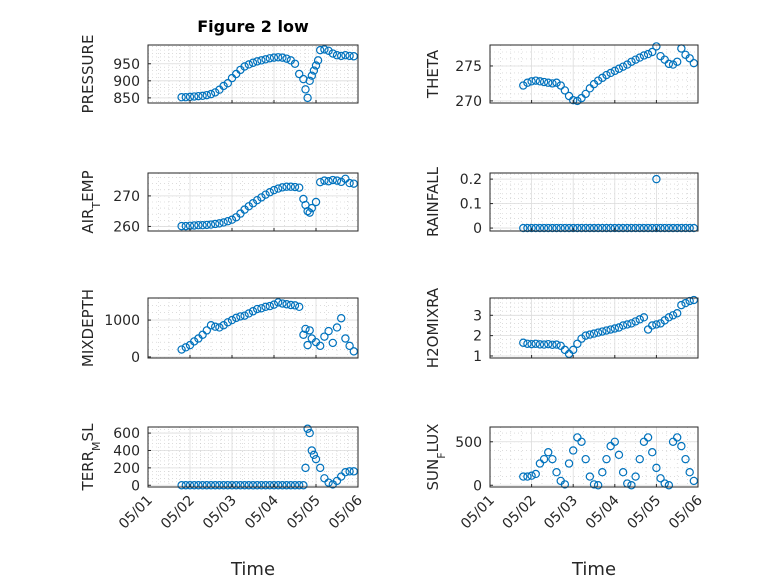  What do you see at coordinates (593, 569) in the screenshot?
I see `x-axis-label: Time` at bounding box center [593, 569].